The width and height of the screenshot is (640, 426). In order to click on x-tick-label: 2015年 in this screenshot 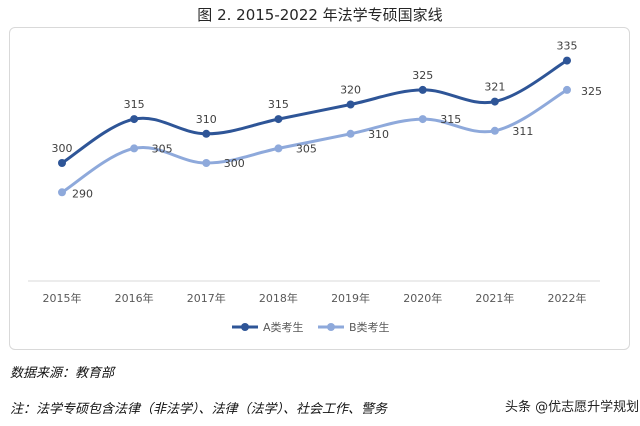, I will do `click(62, 298)`.